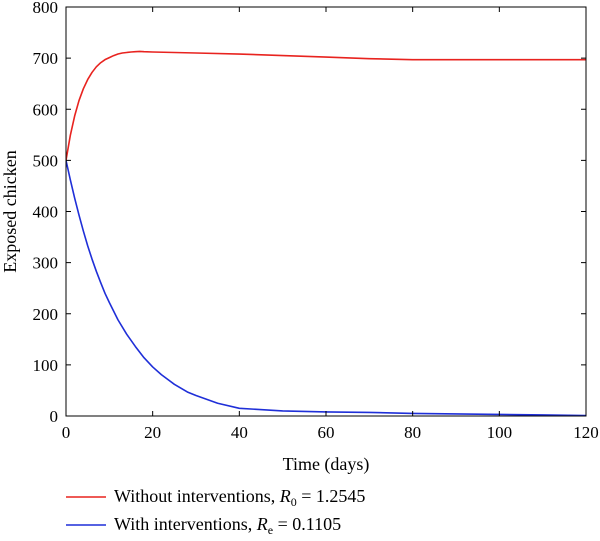 Image resolution: width=600 pixels, height=541 pixels. Describe the element at coordinates (326, 464) in the screenshot. I see `x-axis-title: Time (days)` at that location.